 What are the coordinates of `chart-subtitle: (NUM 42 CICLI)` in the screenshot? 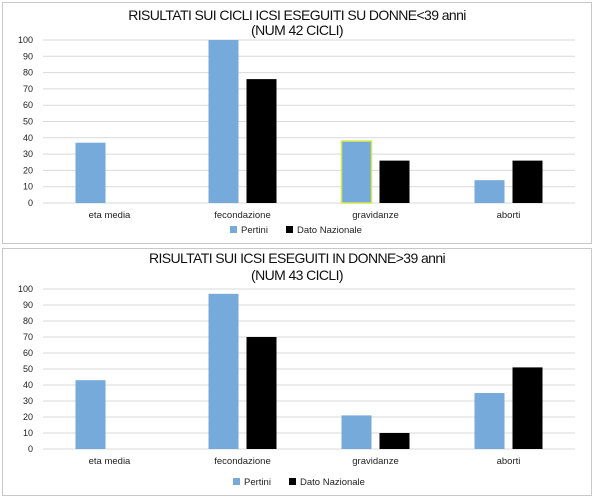 It's located at (297, 30).